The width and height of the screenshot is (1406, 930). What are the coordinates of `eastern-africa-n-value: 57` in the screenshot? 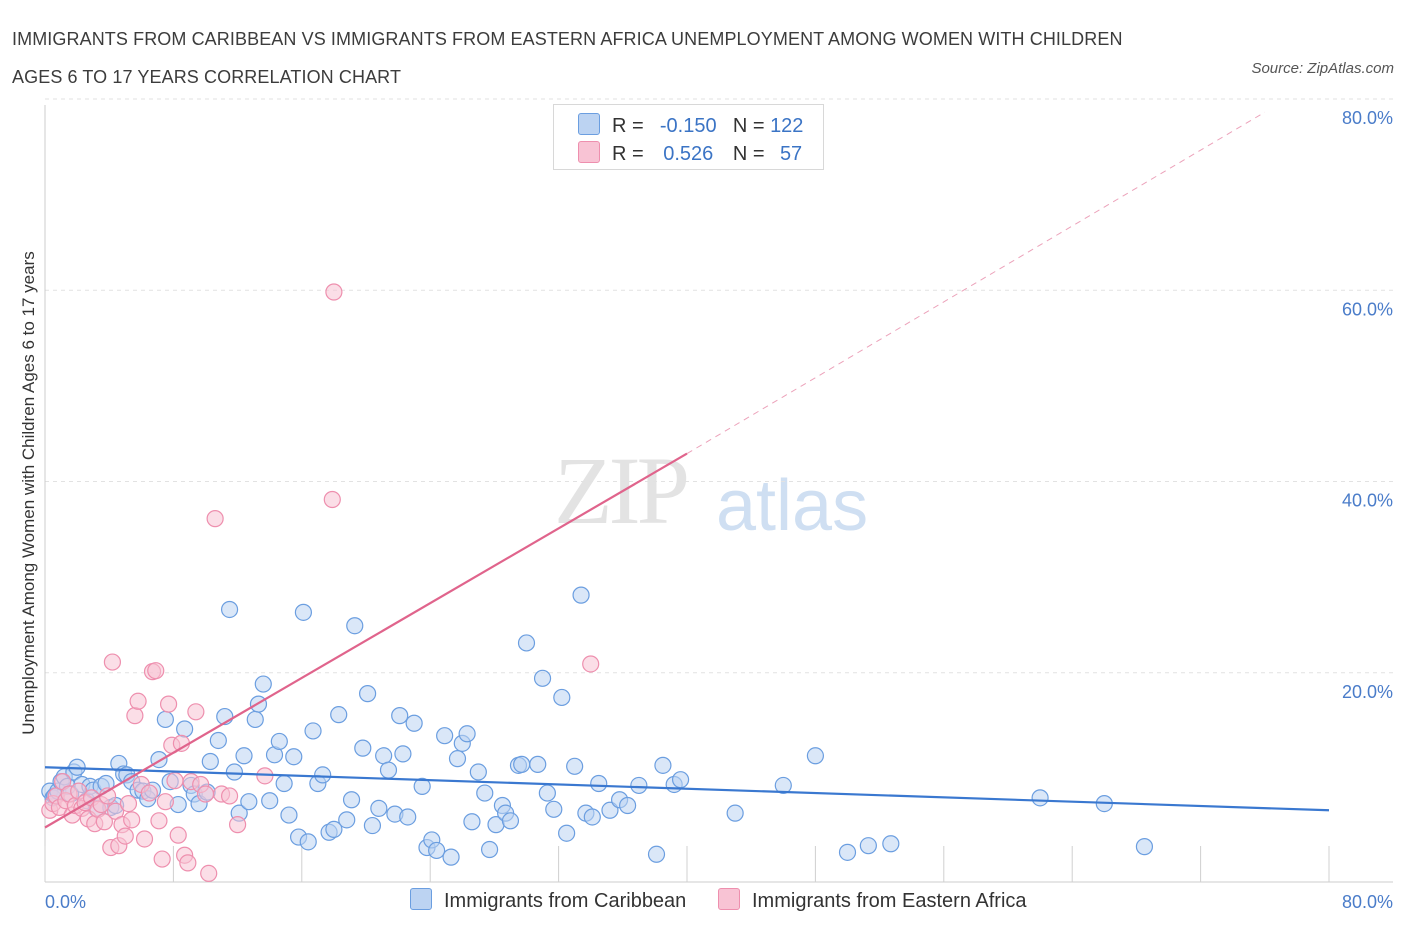 It's located at (791, 154).